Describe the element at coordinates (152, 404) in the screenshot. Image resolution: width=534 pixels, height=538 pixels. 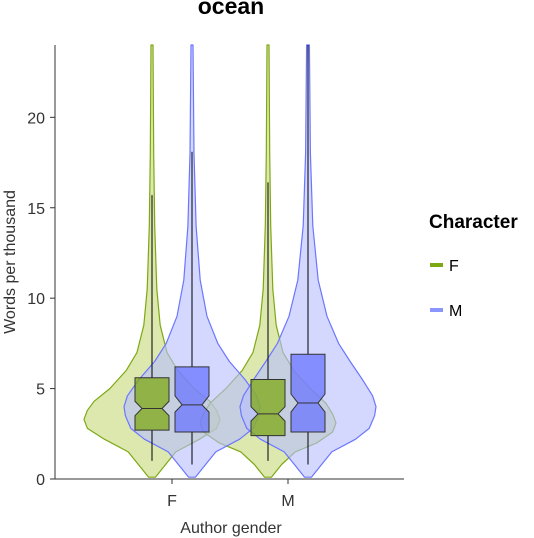
I see `box-f-f` at that location.